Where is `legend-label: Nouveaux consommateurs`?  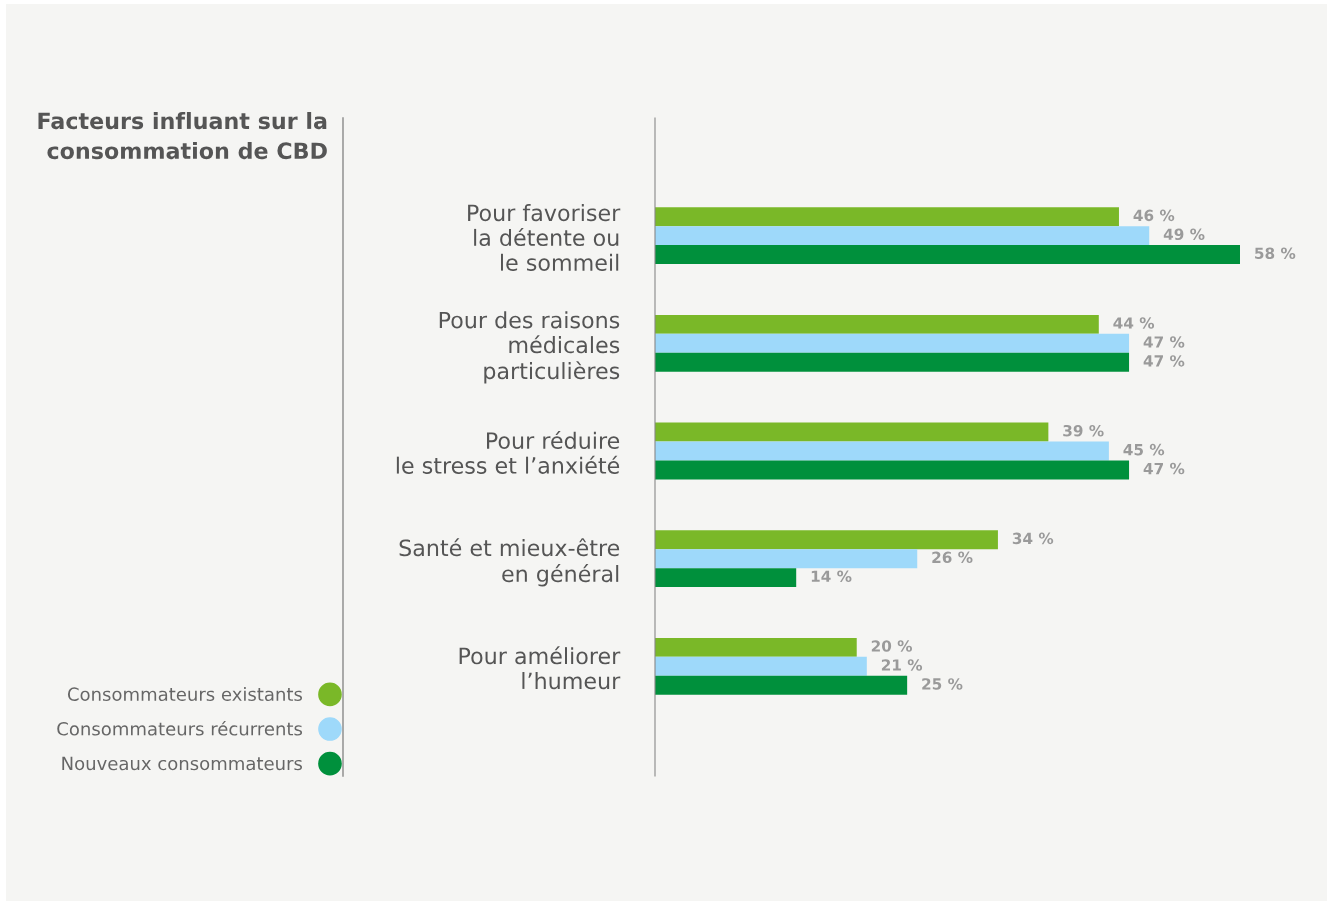 legend-label: Nouveaux consommateurs is located at coordinates (182, 763).